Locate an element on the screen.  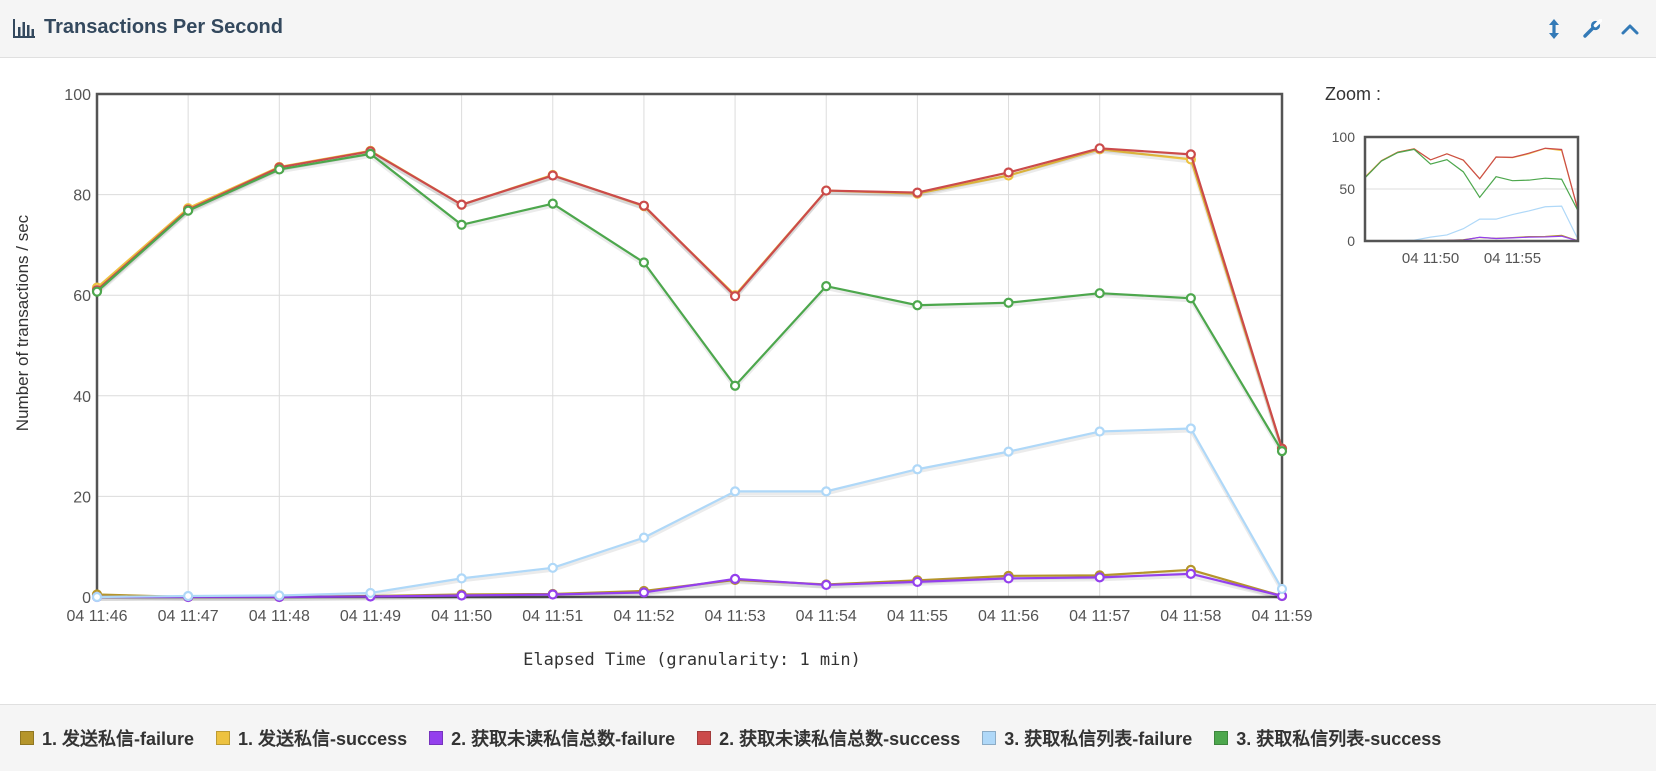
legend-item: 1. 发送私信-failure is located at coordinates (107, 738).